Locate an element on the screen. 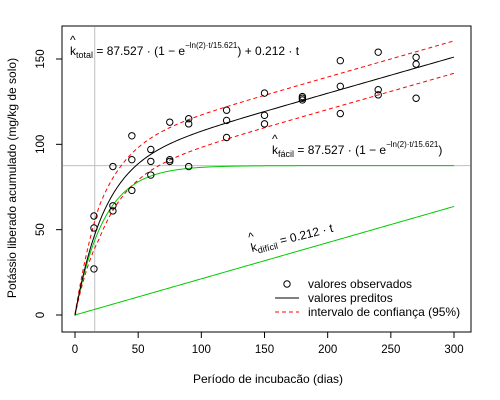 The height and width of the screenshot is (400, 500). k-facil-sub: fácil is located at coordinates (286, 154).